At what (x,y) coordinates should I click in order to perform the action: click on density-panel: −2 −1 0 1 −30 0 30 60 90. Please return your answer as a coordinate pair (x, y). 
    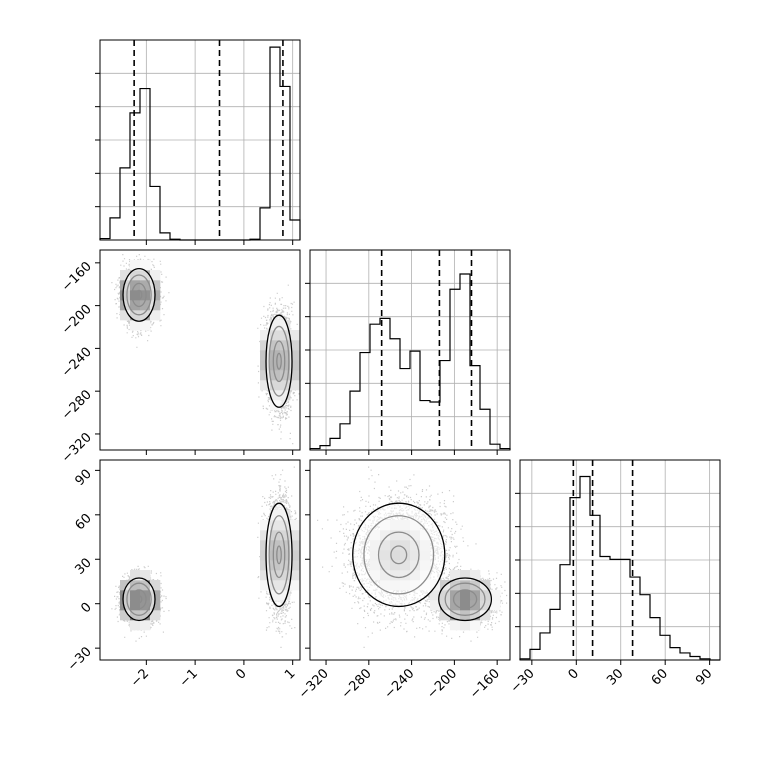
    Looking at the image, I should click on (183, 574).